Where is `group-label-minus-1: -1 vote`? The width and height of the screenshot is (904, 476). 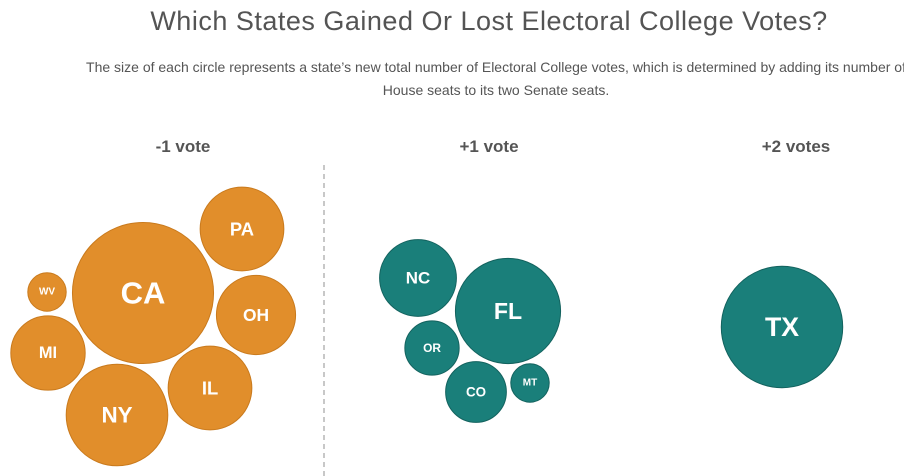
group-label-minus-1: -1 vote is located at coordinates (183, 146).